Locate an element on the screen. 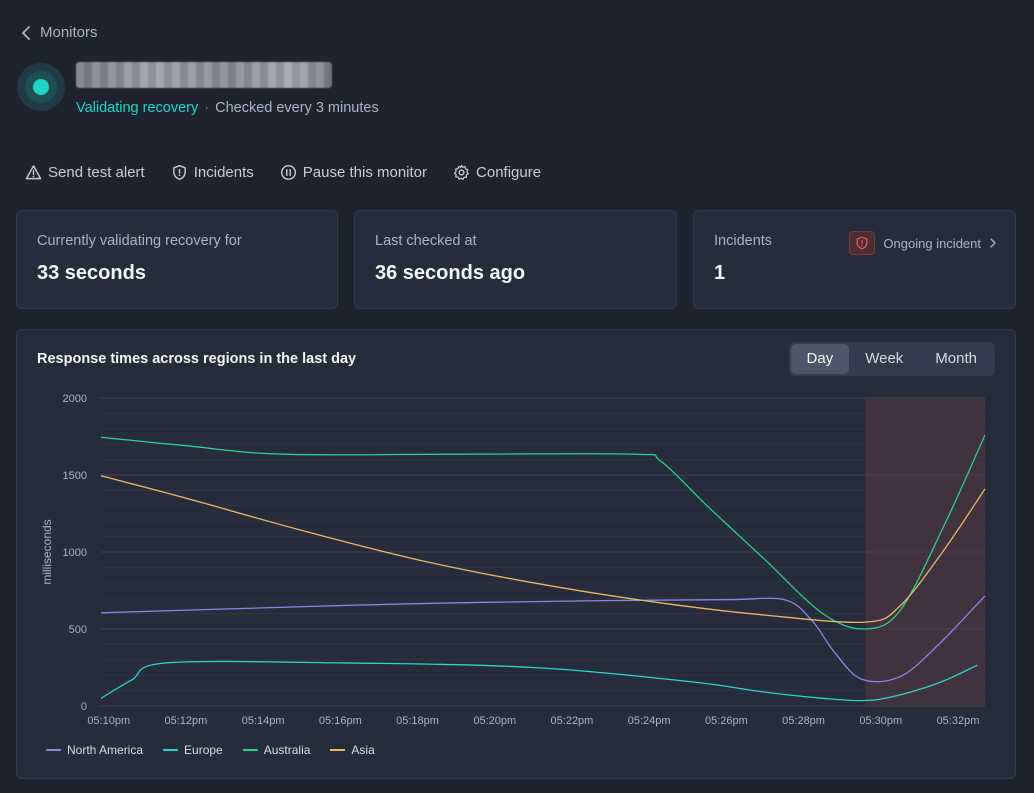 This screenshot has height=793, width=1034. x-tick-label: 05:14pm is located at coordinates (263, 721).